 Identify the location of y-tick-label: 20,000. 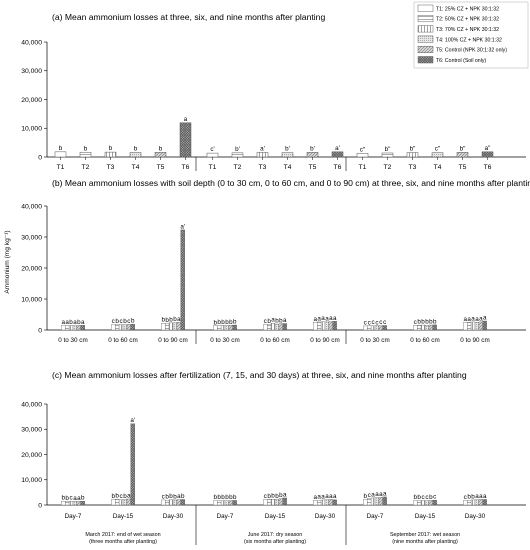
(31, 100).